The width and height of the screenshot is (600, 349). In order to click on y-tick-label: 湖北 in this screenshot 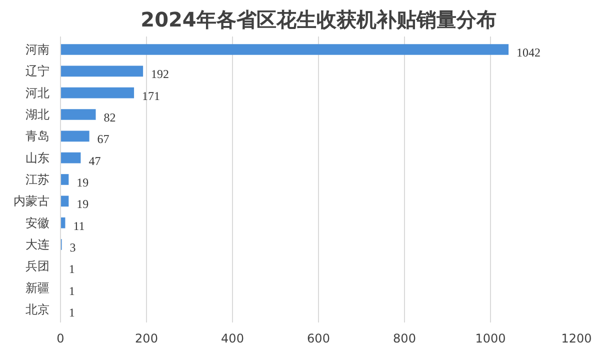, I will do `click(38, 115)`.